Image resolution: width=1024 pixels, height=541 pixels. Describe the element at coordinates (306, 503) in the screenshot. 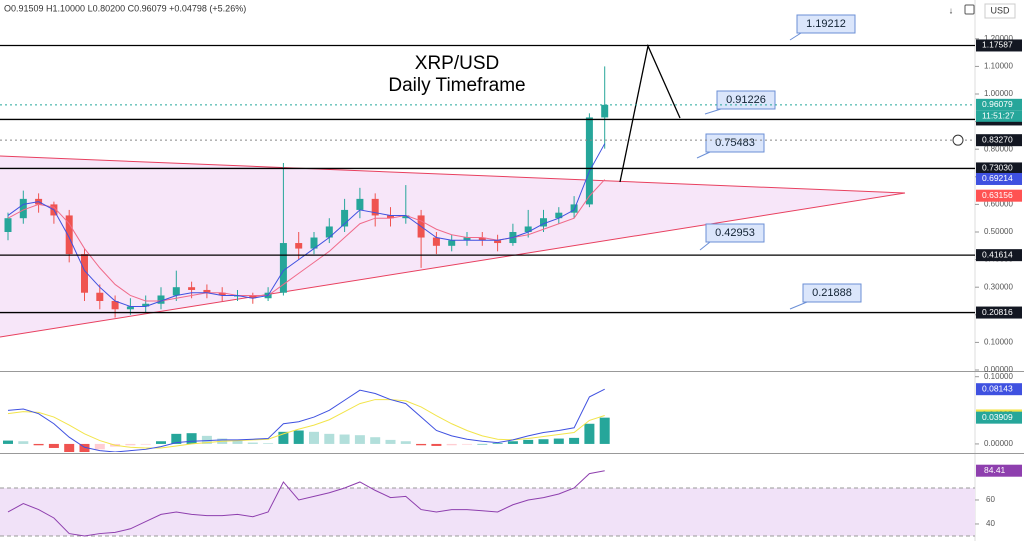

I see `rsi-line` at that location.